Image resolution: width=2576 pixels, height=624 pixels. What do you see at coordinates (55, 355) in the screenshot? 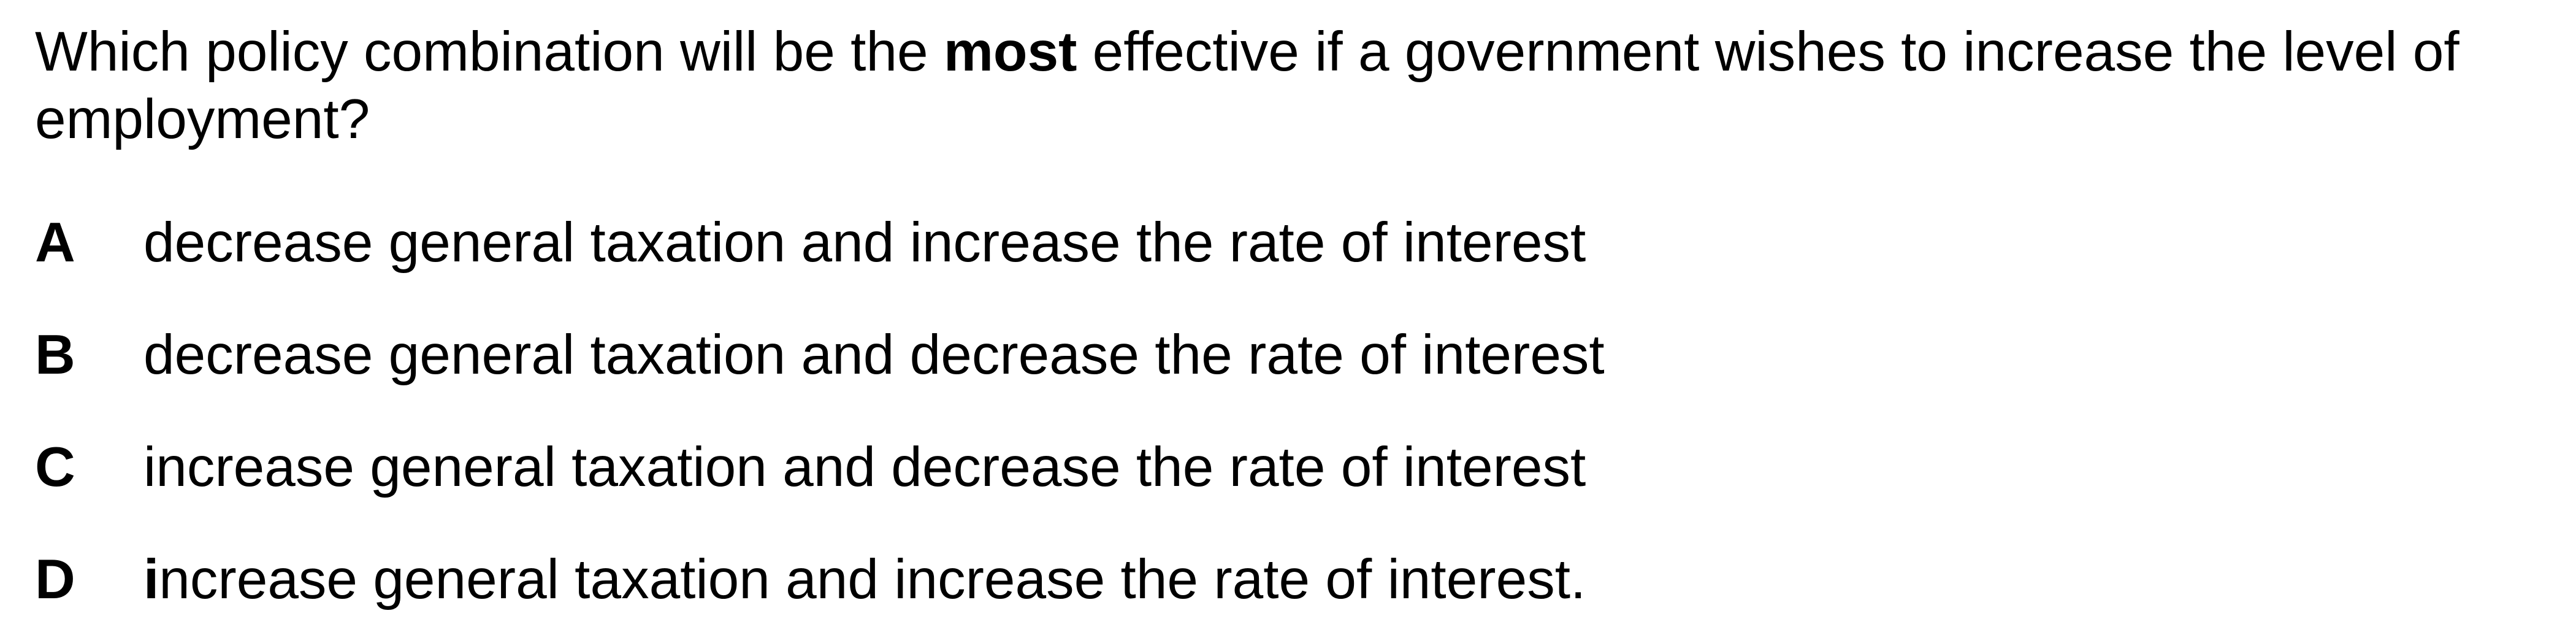
I see `option-b-letter: B` at bounding box center [55, 355].